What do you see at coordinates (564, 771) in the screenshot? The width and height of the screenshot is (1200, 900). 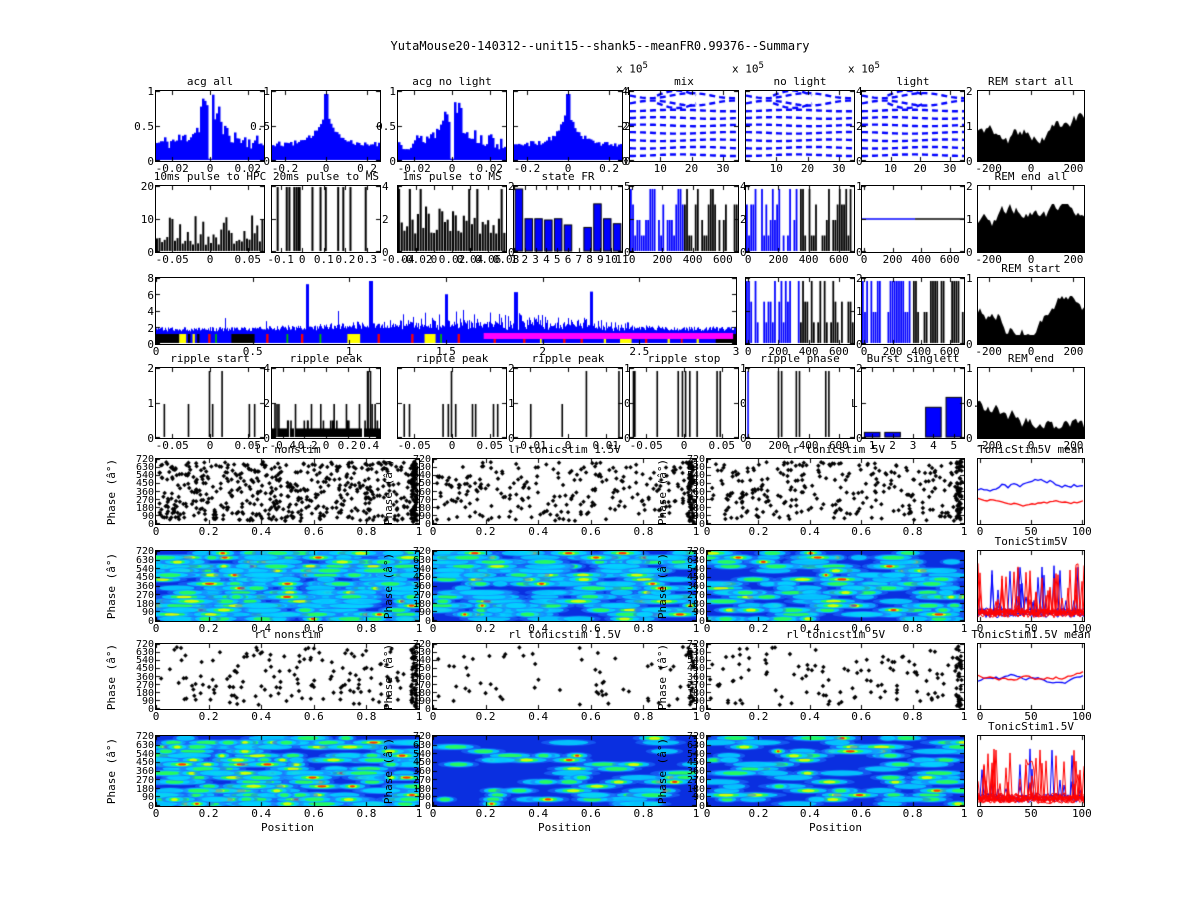 I see `heat-rl-tonicstim-1-5v-canvas` at bounding box center [564, 771].